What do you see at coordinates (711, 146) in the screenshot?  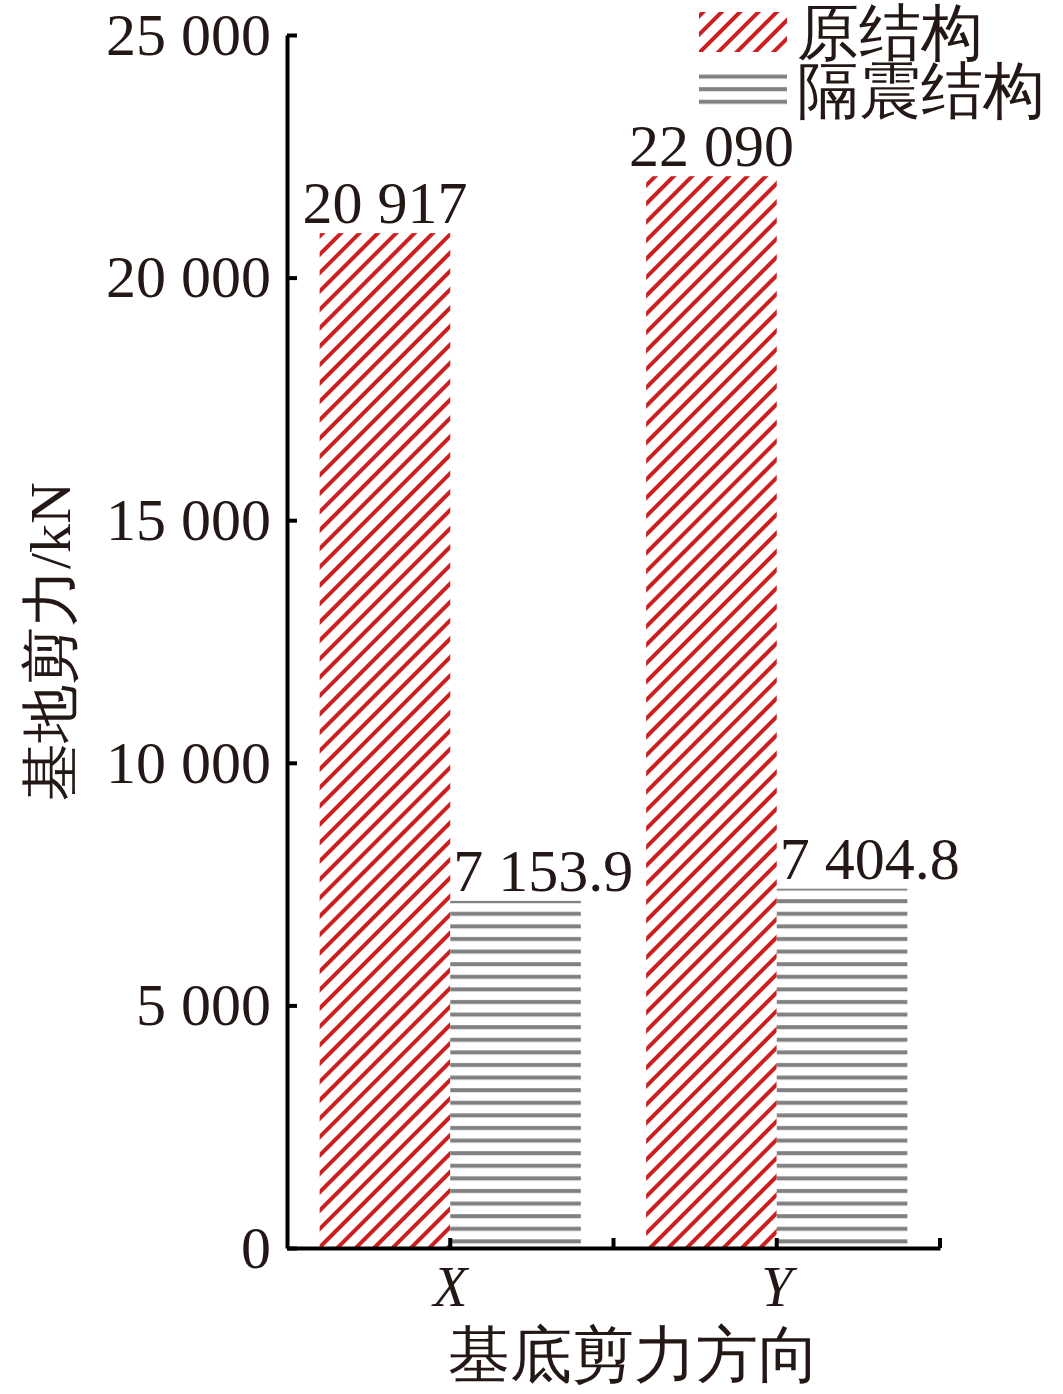 I see `data-label: 22 090` at bounding box center [711, 146].